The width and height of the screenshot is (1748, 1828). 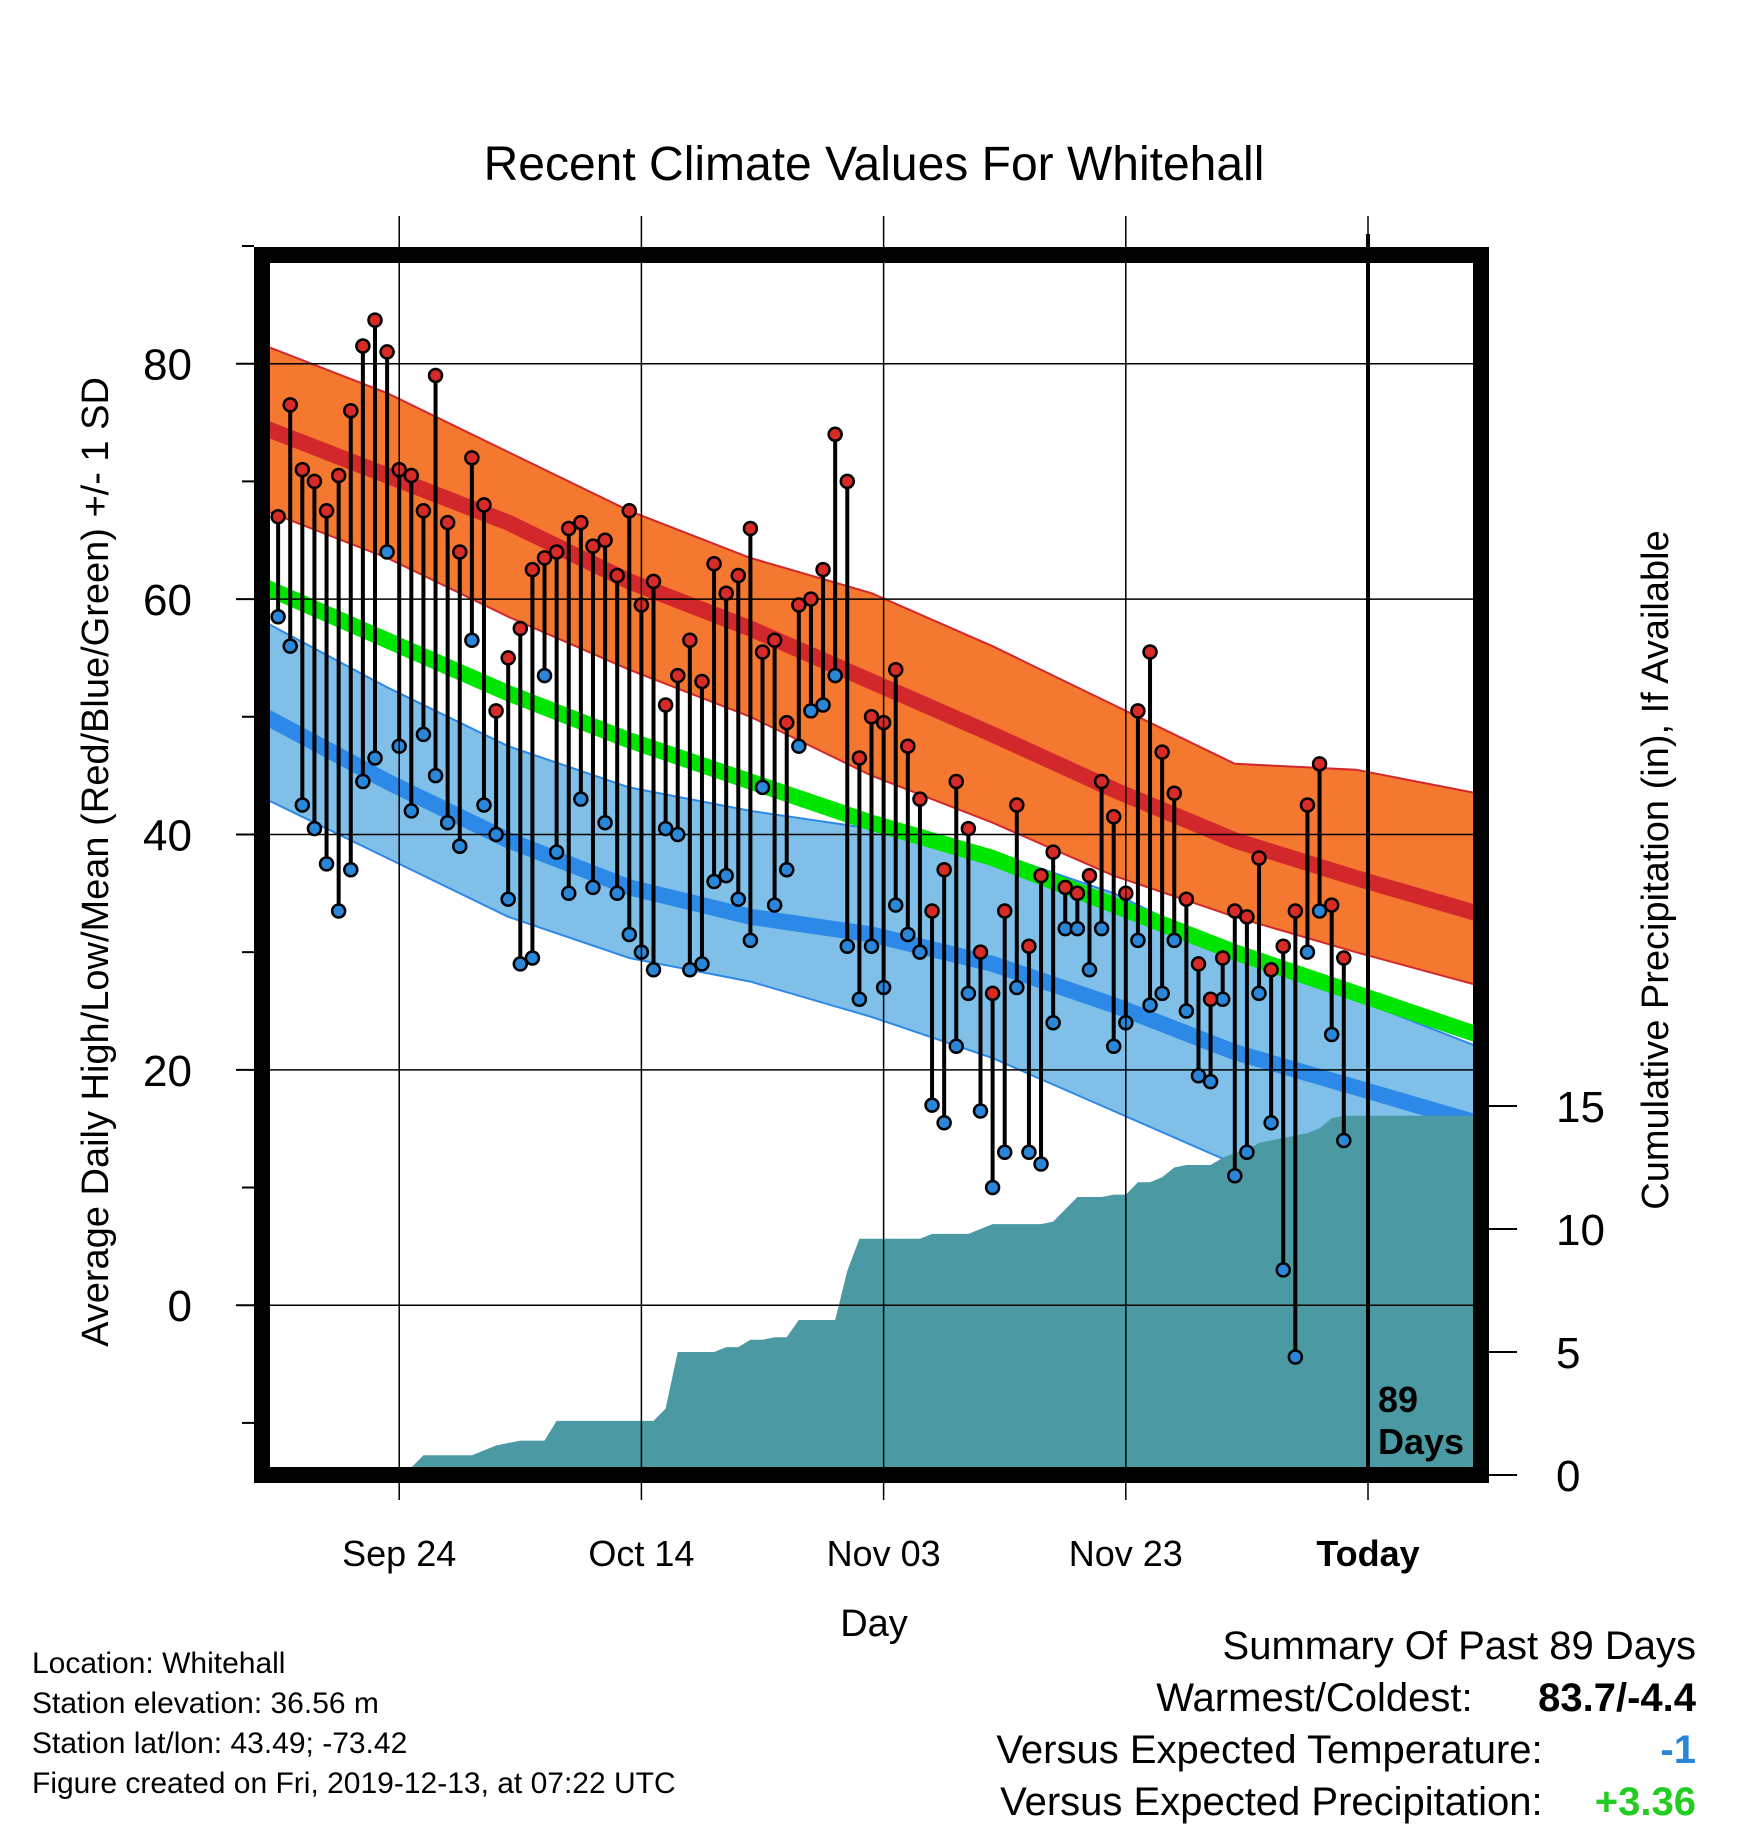 I want to click on location-text: Location: Whitehall, so click(x=159, y=1663).